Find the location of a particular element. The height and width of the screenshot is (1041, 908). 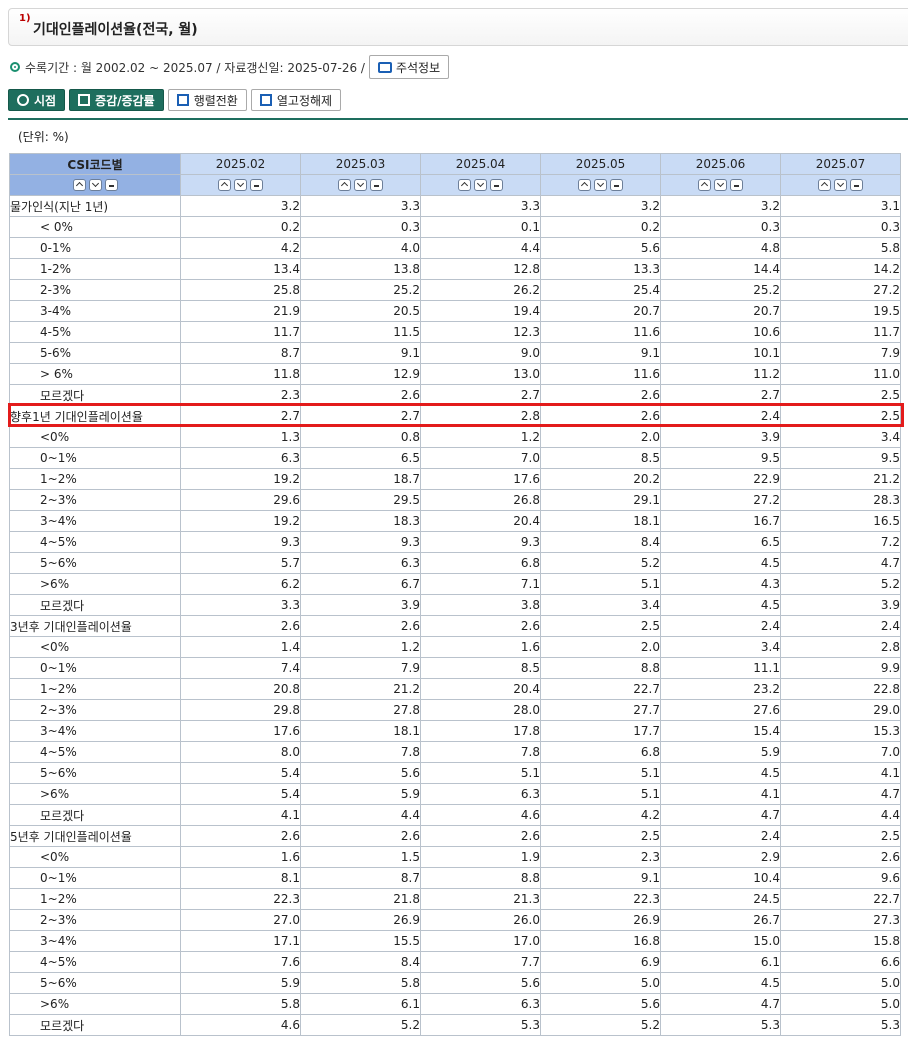

table-row: 3-4% 21.9 20.5 19.4 20.7 20.7 19.5 is located at coordinates (455, 311).